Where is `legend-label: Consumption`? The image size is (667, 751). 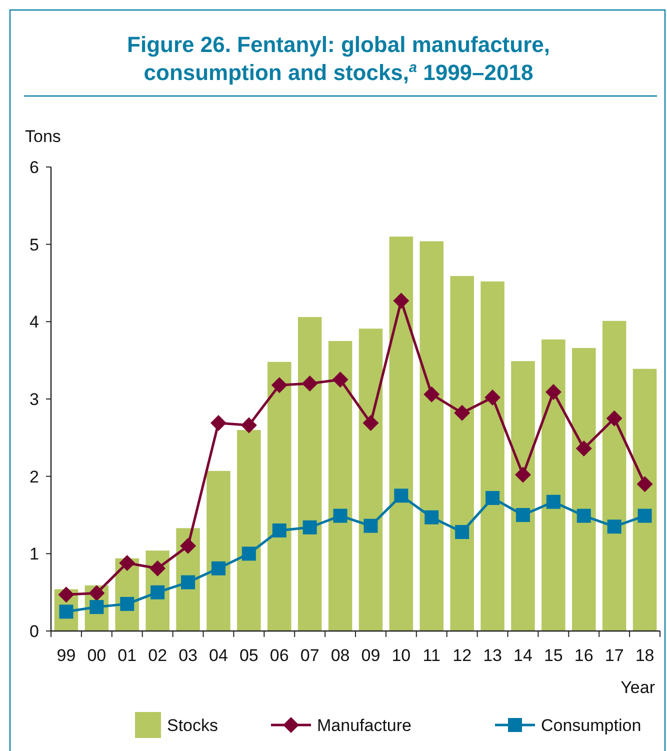 legend-label: Consumption is located at coordinates (591, 725).